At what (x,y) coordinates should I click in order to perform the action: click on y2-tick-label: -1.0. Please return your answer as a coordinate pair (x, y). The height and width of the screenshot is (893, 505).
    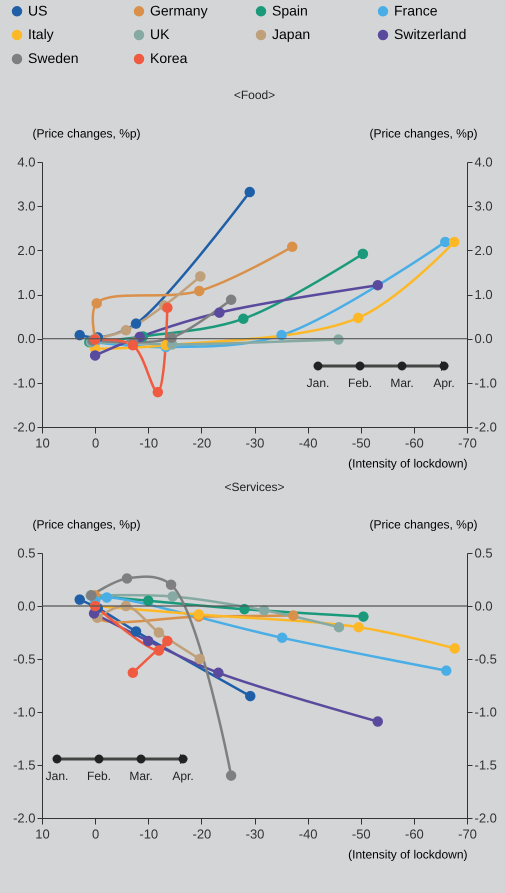
    Looking at the image, I should click on (485, 382).